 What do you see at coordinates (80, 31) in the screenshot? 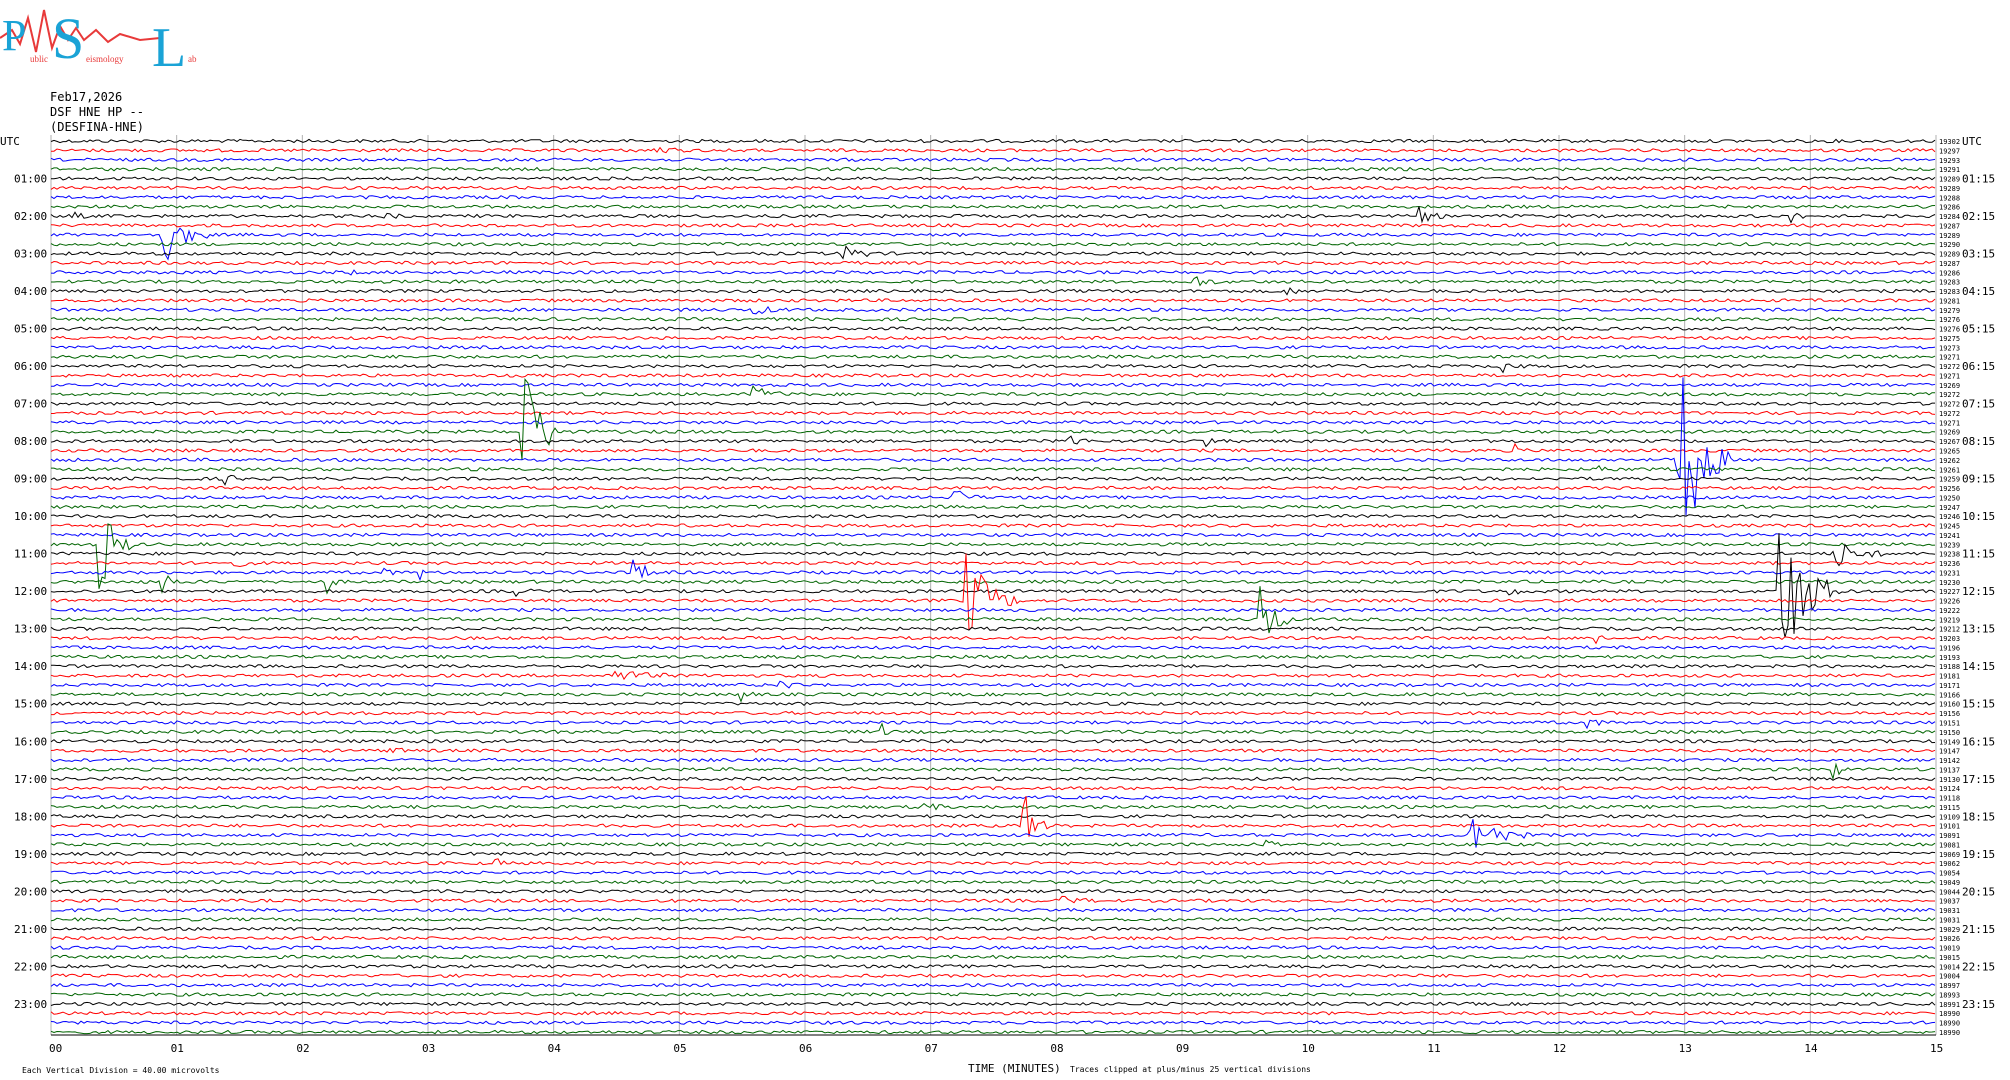
I see `logo-wave-icon` at bounding box center [80, 31].